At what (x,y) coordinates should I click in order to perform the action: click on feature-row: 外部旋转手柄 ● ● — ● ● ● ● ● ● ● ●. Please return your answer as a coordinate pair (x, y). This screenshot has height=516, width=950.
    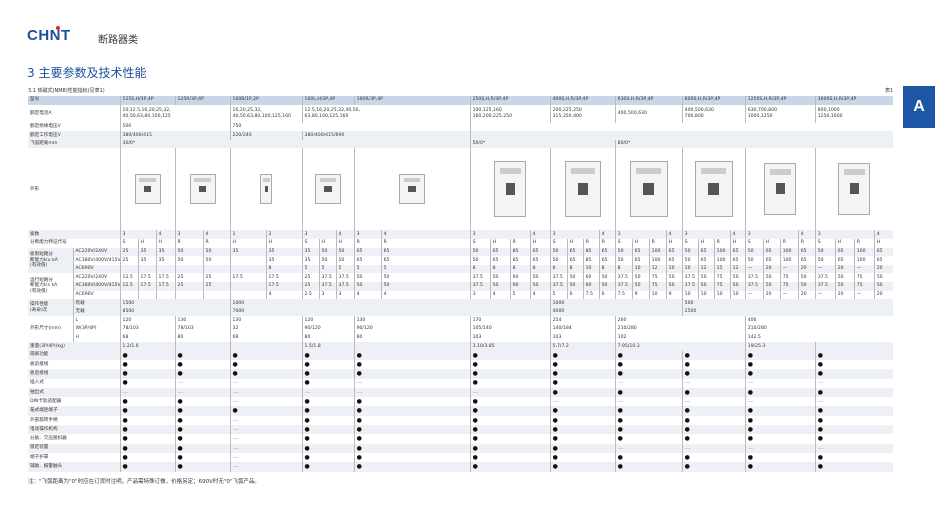
    Looking at the image, I should click on (461, 420).